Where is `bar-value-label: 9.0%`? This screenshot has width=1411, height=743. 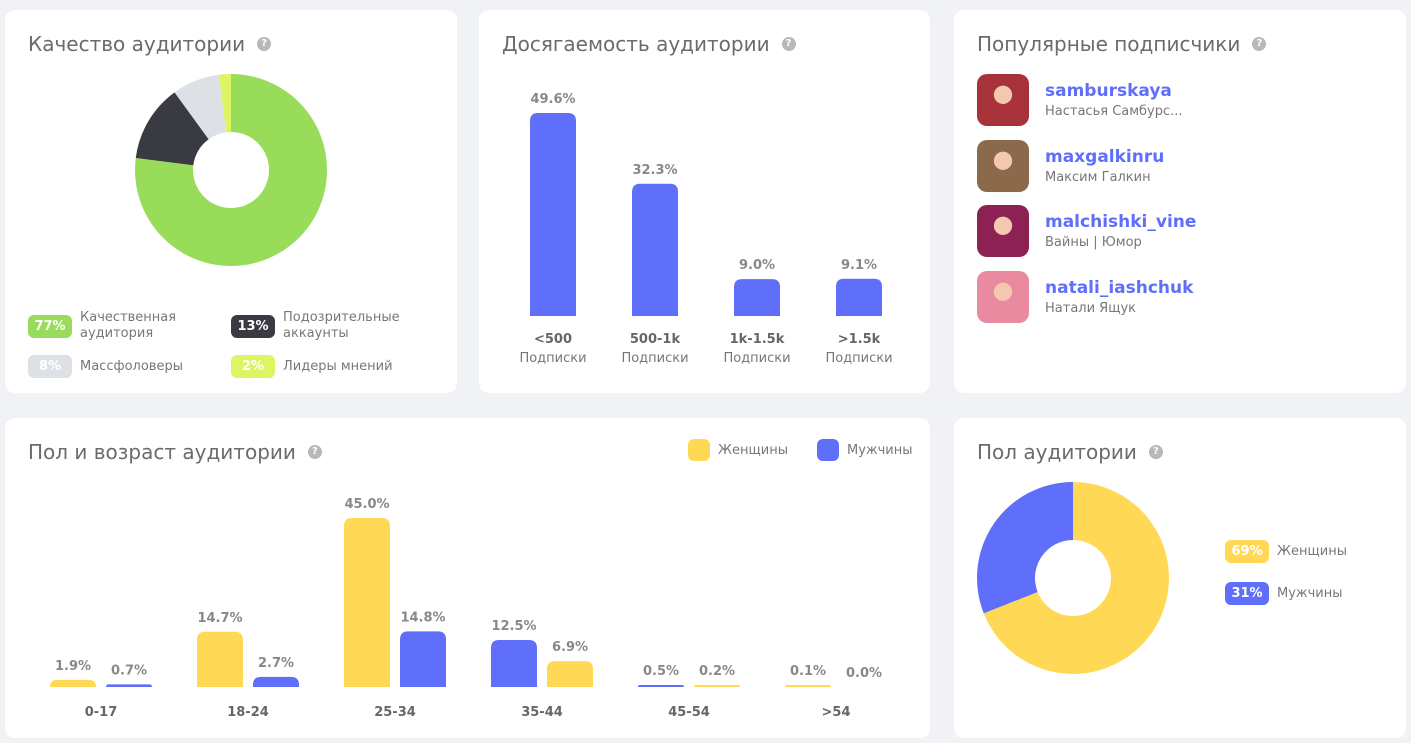
bar-value-label: 9.0% is located at coordinates (757, 265).